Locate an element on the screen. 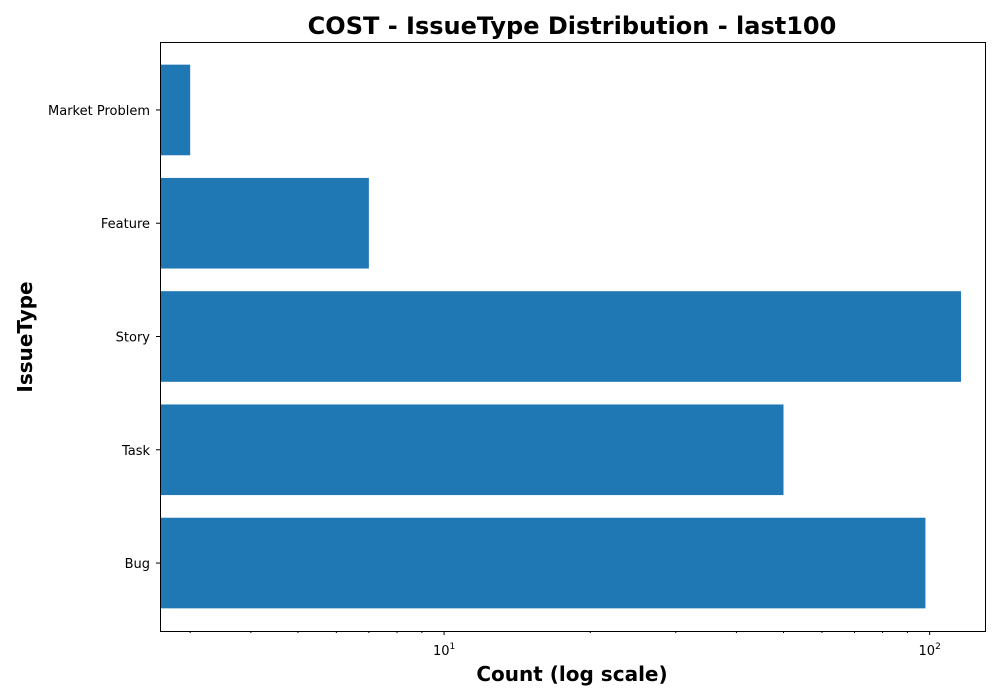 This screenshot has width=1000, height=700. bar-bug is located at coordinates (543, 563).